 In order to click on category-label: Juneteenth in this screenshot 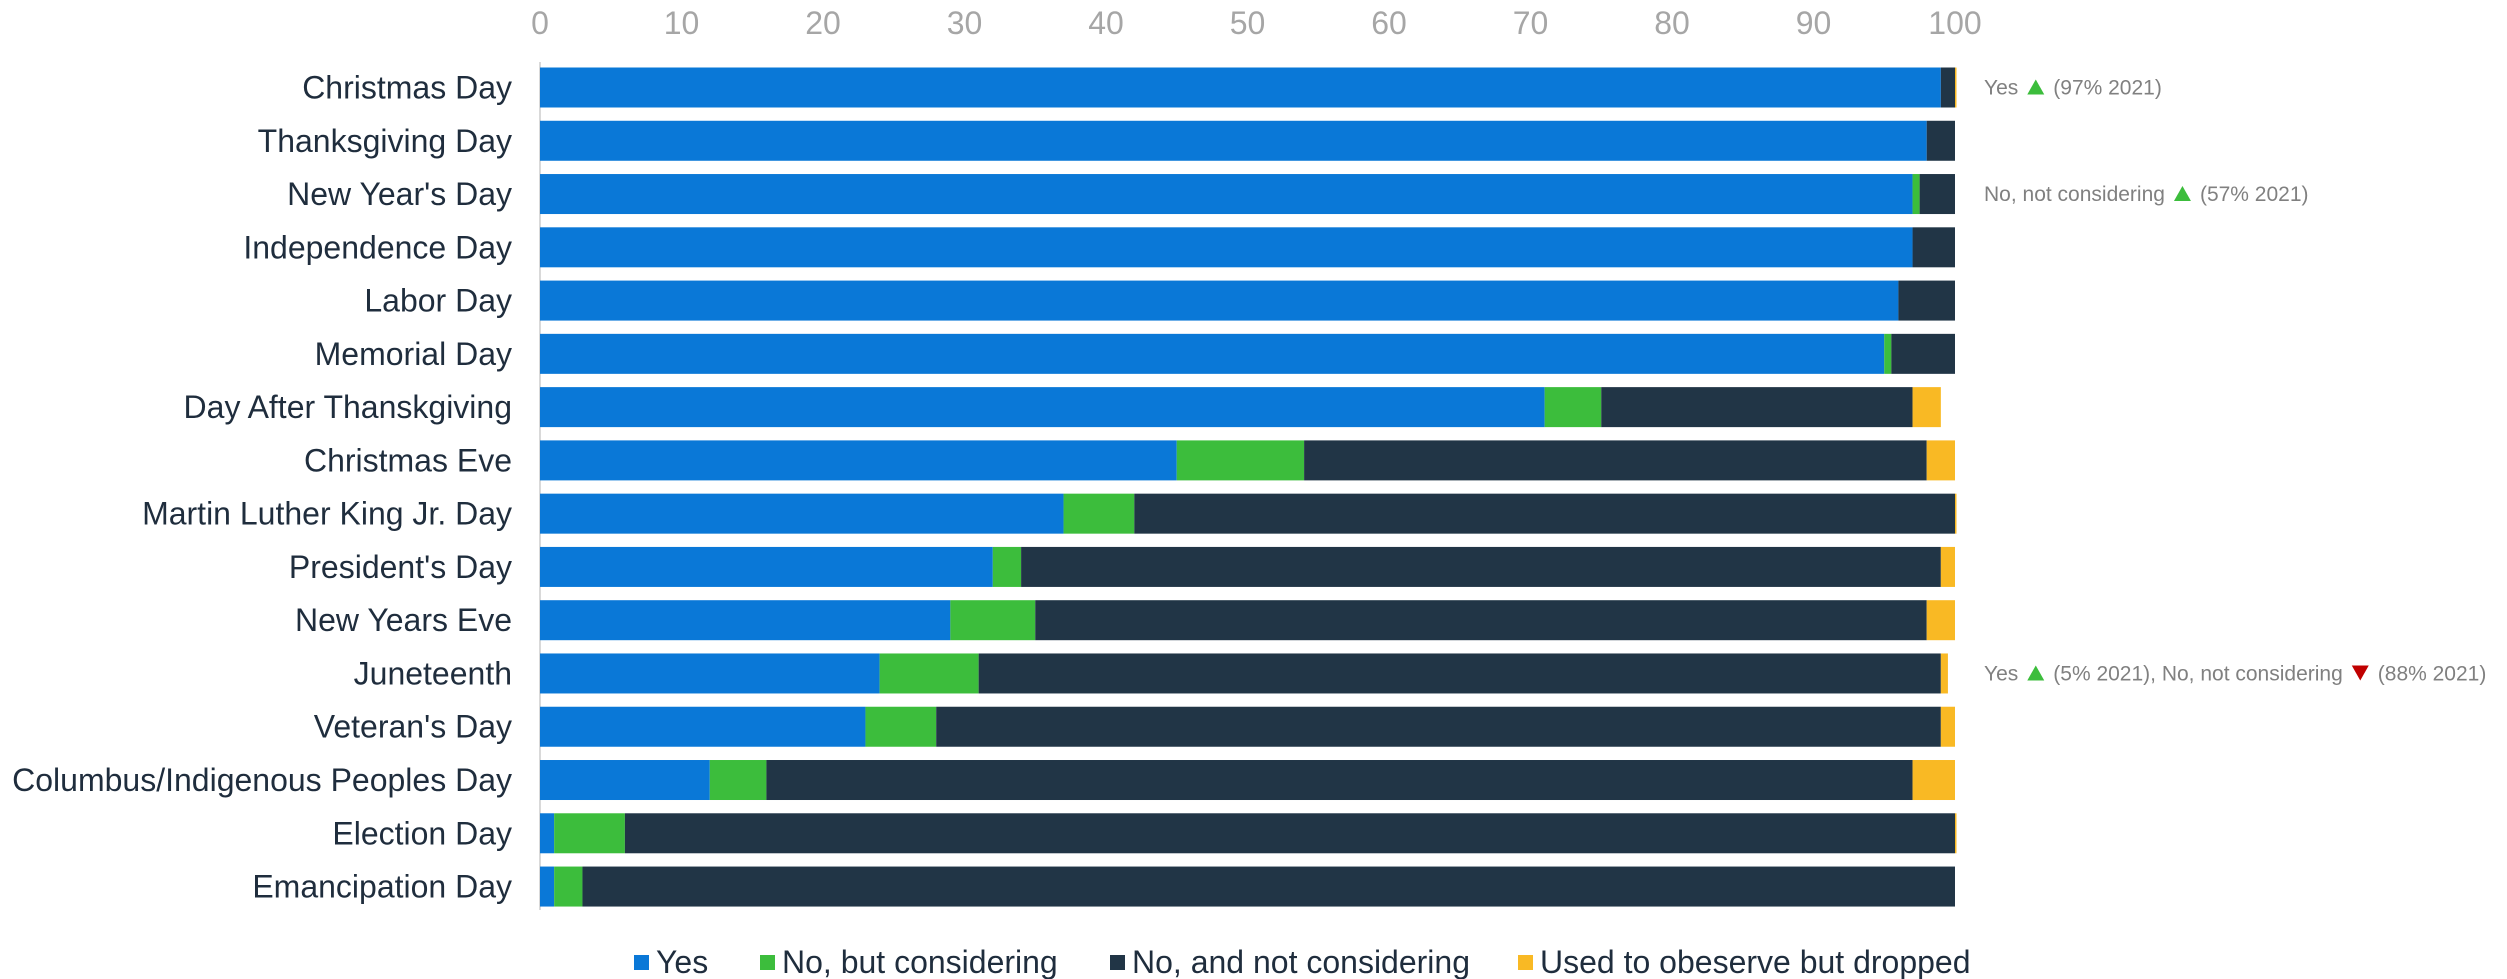, I will do `click(433, 673)`.